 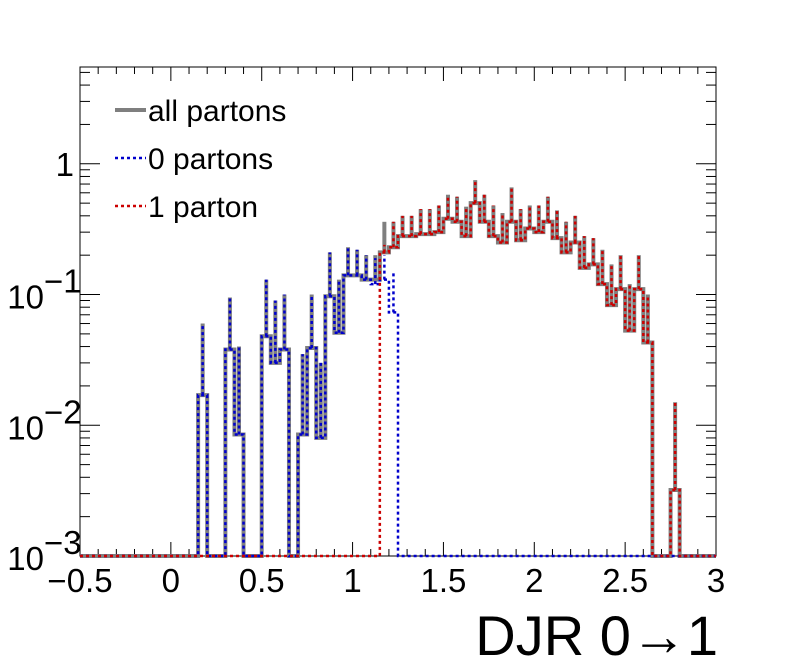 What do you see at coordinates (210, 159) in the screenshot?
I see `legend-label: 0 partons` at bounding box center [210, 159].